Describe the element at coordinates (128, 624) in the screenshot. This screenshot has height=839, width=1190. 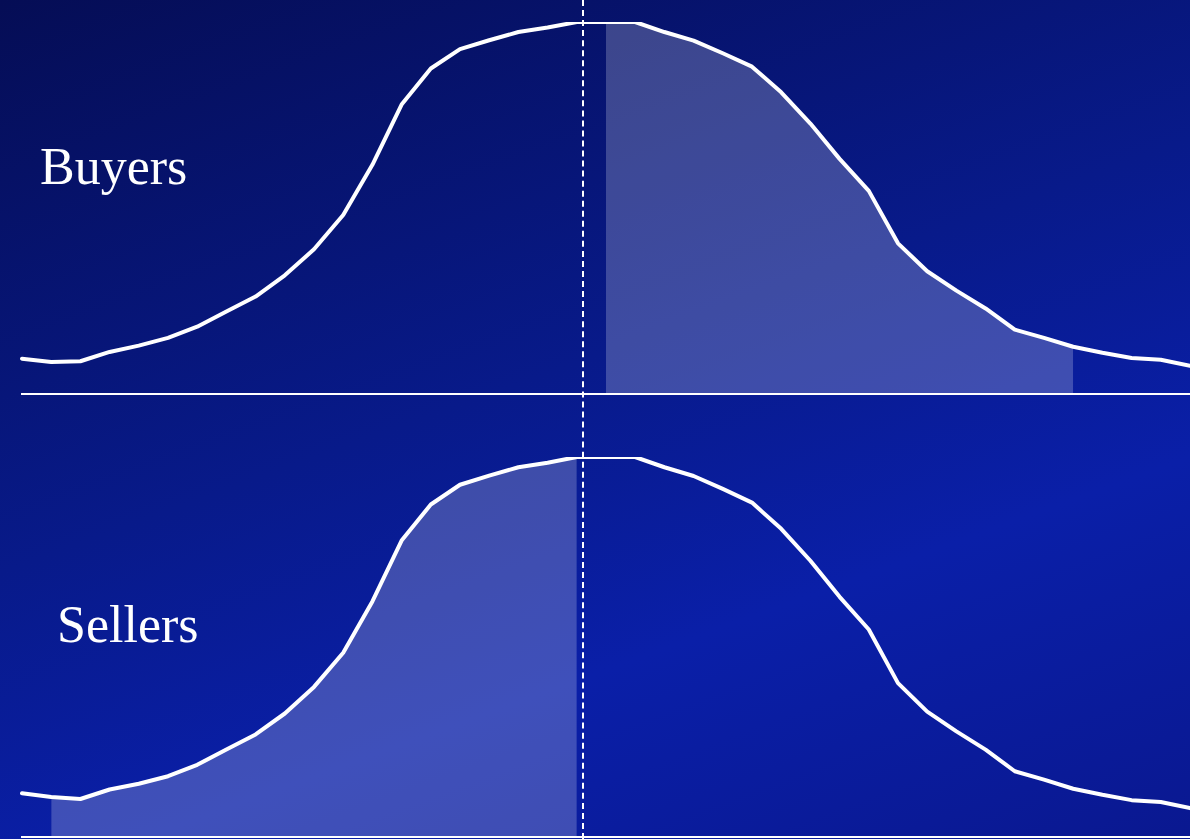
I see `text: Sellers` at that location.